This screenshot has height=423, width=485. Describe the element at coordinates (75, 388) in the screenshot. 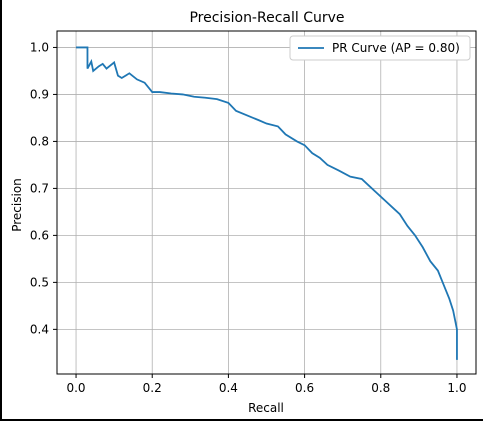

I see `x-tick-label: 0.0` at that location.